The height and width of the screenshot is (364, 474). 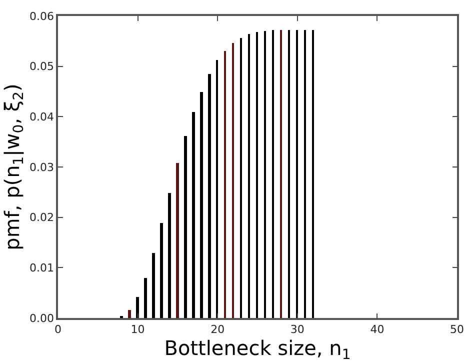 I want to click on x-tick-label: 30, so click(x=297, y=329).